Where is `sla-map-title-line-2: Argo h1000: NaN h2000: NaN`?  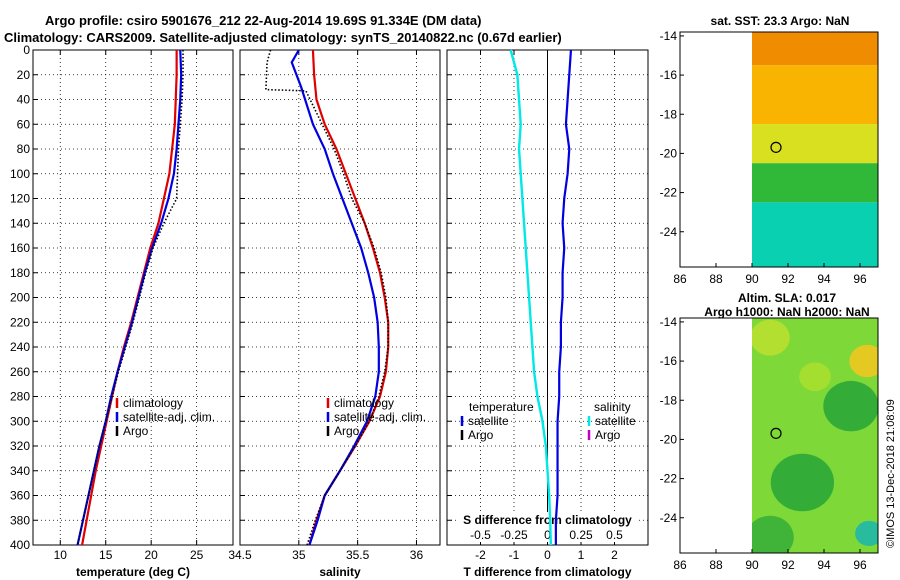 sla-map-title-line-2: Argo h1000: NaN h2000: NaN is located at coordinates (786, 312).